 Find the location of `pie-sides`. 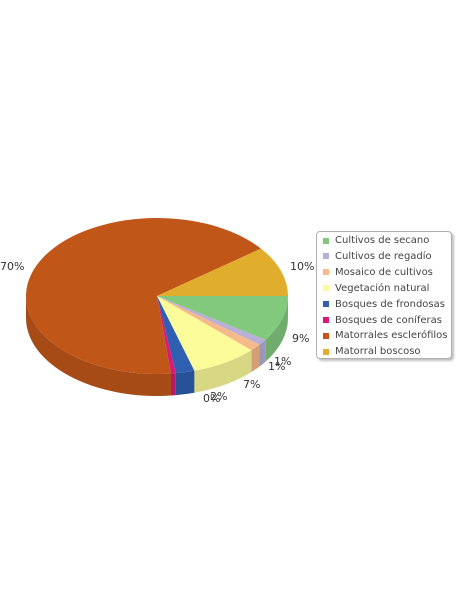

pie-sides is located at coordinates (157, 346).